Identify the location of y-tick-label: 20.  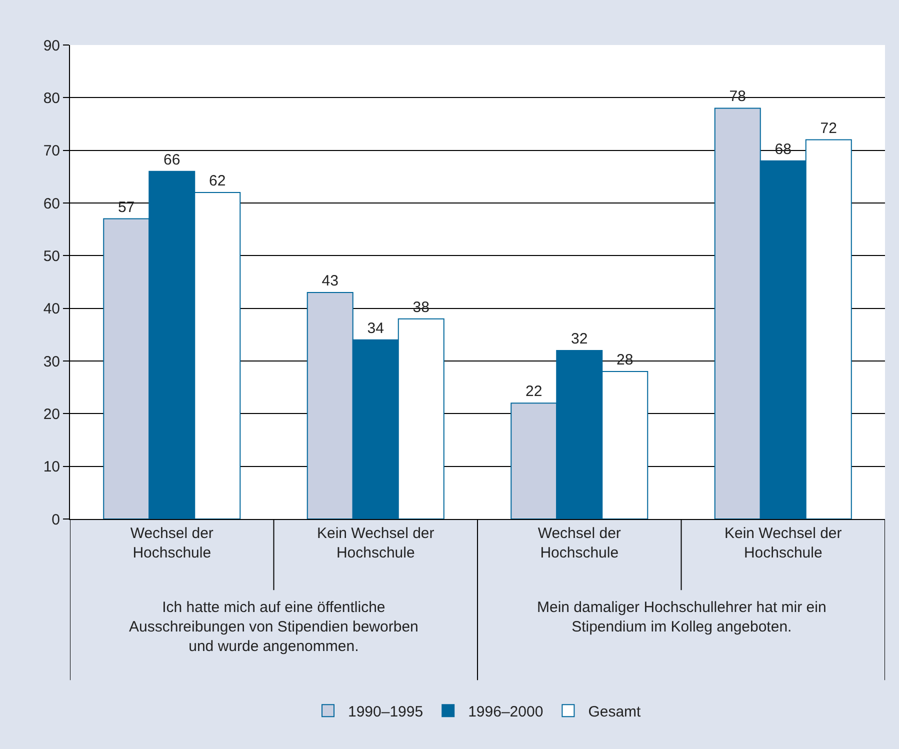
(51, 414).